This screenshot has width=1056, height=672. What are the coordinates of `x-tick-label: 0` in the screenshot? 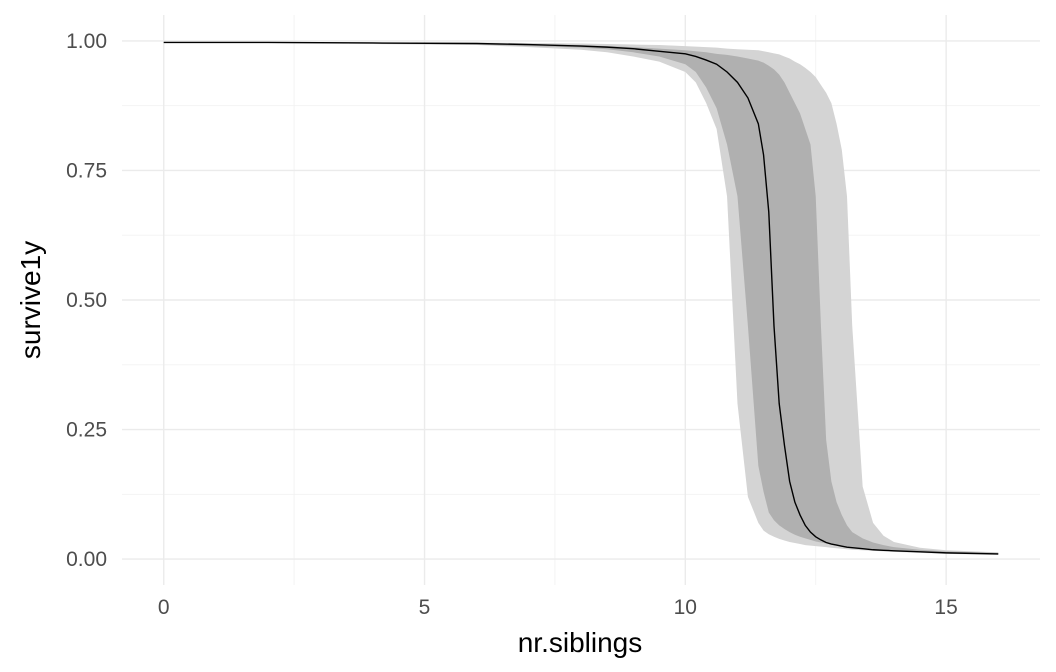 It's located at (164, 607).